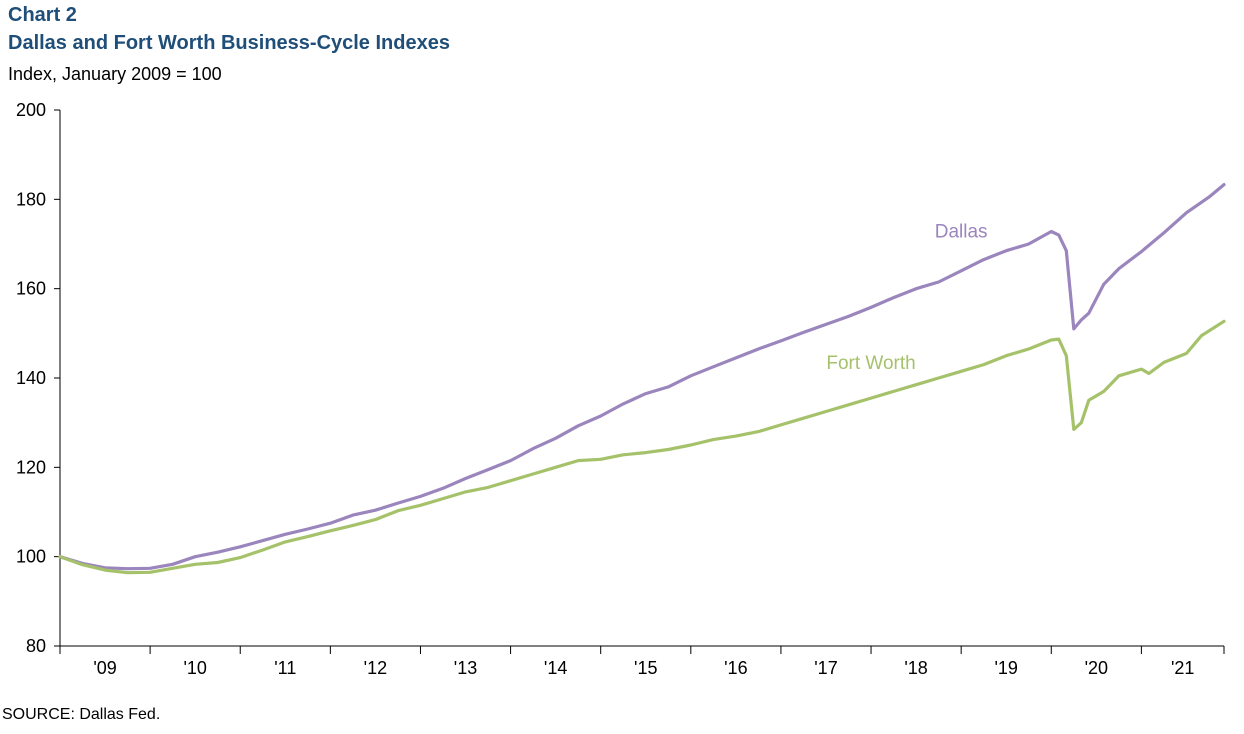  What do you see at coordinates (31, 378) in the screenshot?
I see `y-tick-label: 140` at bounding box center [31, 378].